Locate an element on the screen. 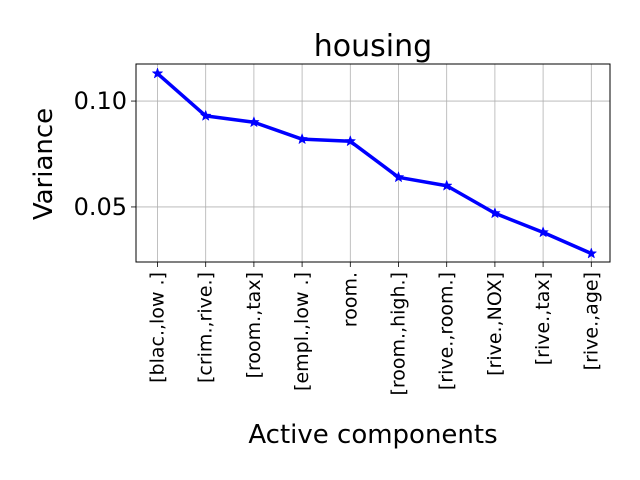  x-tick-label: [rive.,age] is located at coordinates (591, 321).